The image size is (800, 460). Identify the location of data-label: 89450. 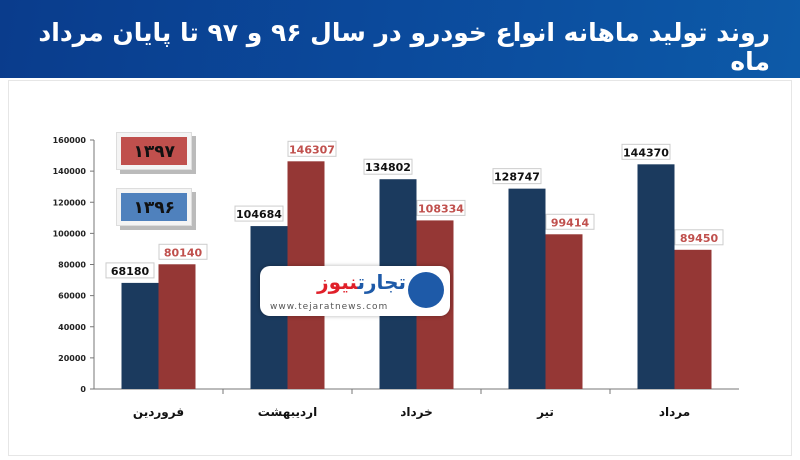
(699, 238).